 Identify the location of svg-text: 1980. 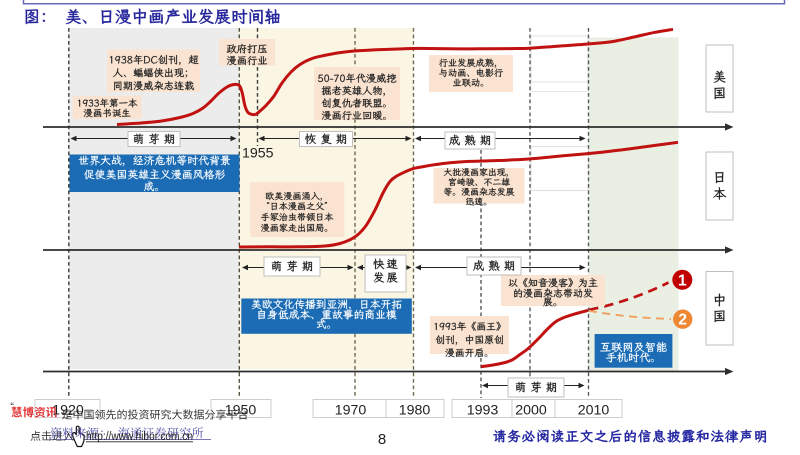
(415, 410).